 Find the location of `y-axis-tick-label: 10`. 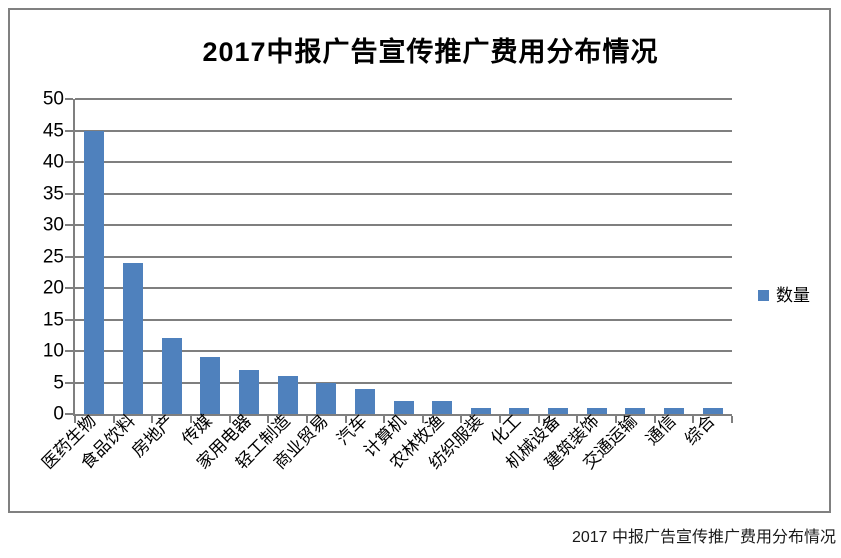

y-axis-tick-label: 10 is located at coordinates (53, 351).